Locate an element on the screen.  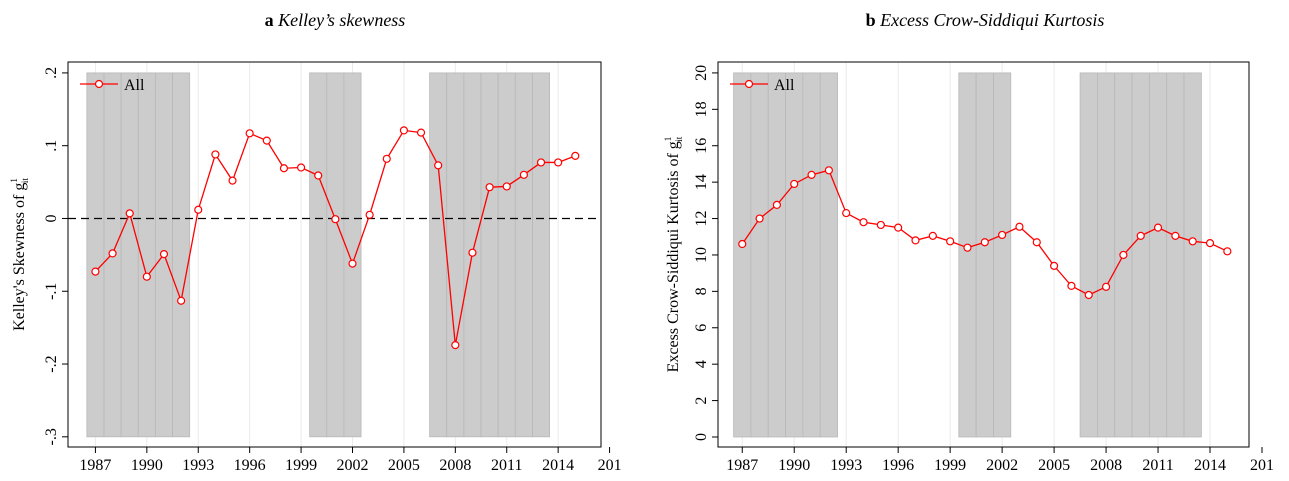
y-tick-label: 18 is located at coordinates (701, 109).